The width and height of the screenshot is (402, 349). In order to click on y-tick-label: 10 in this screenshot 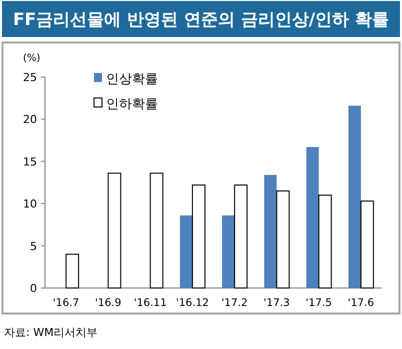, I will do `click(30, 204)`.